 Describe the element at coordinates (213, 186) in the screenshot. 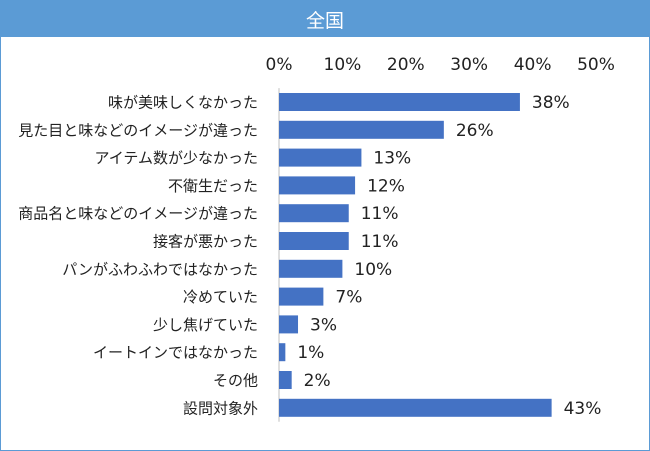

I see `category-label: 不衛生だった` at that location.